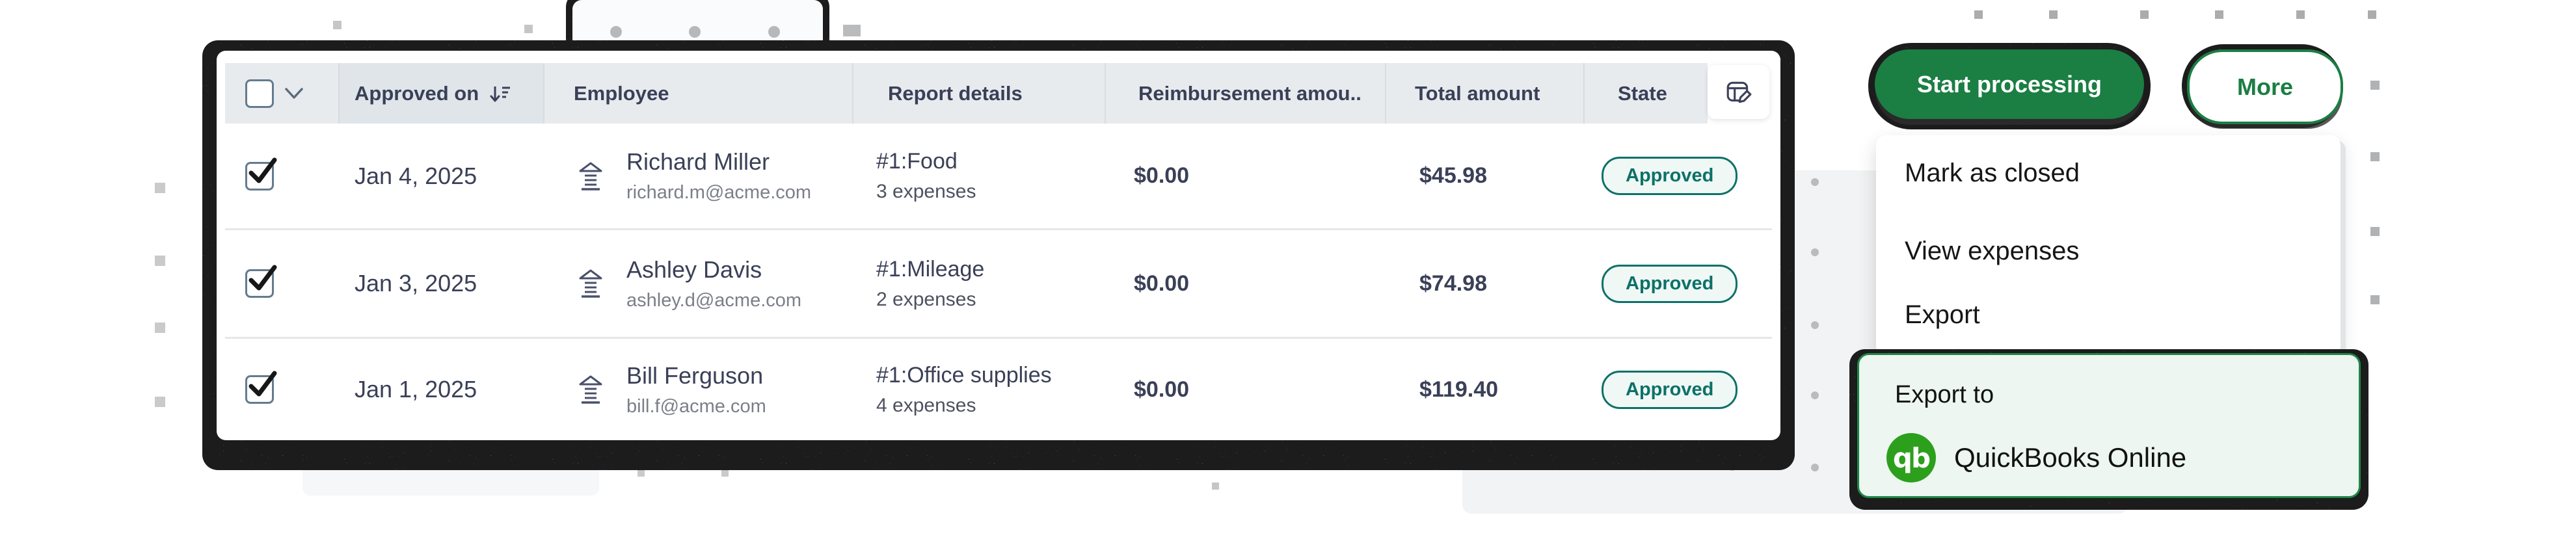 The width and height of the screenshot is (2576, 554). What do you see at coordinates (1459, 389) in the screenshot?
I see `total-amount: $119.40` at bounding box center [1459, 389].